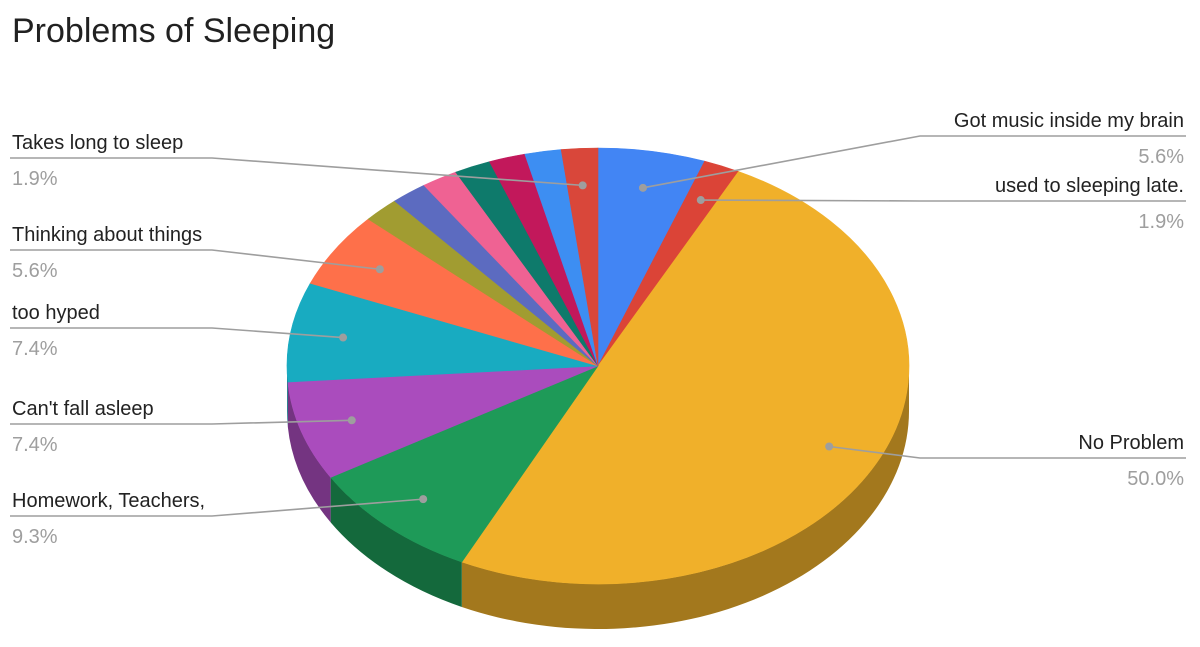 This screenshot has width=1200, height=647. What do you see at coordinates (35, 349) in the screenshot?
I see `slice-percent-too-hyped: 7.4%` at bounding box center [35, 349].